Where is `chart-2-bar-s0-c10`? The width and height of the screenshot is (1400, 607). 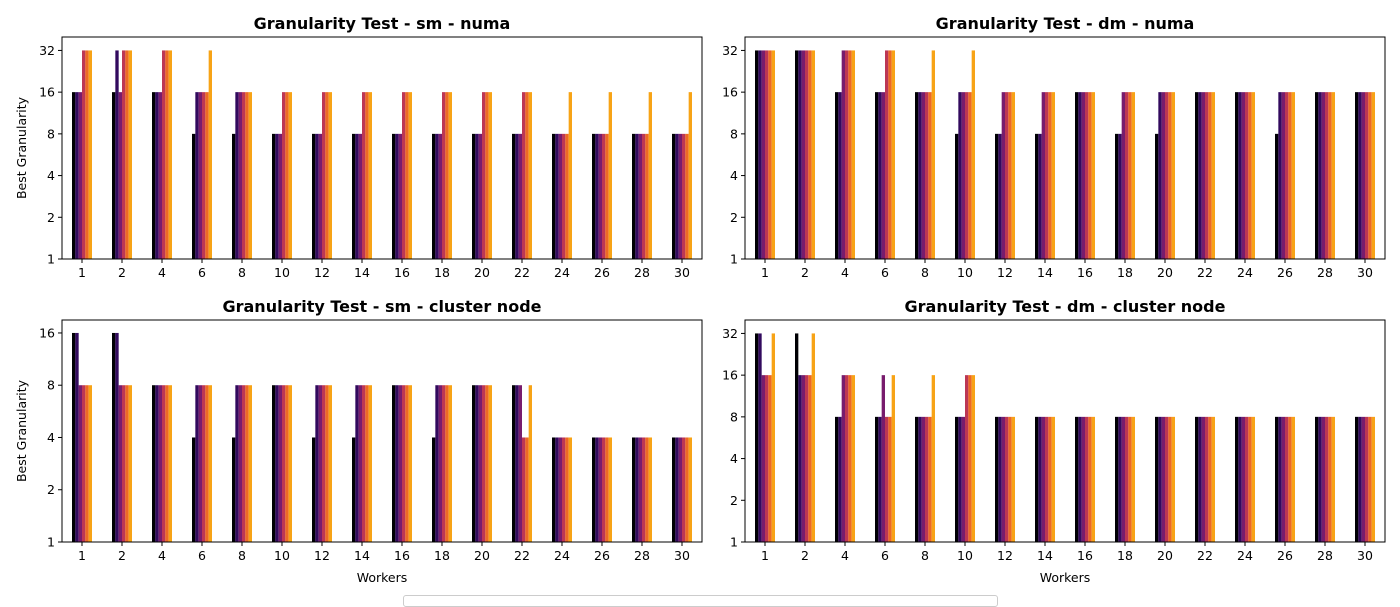 chart-2-bar-s0-c10 is located at coordinates (474, 463).